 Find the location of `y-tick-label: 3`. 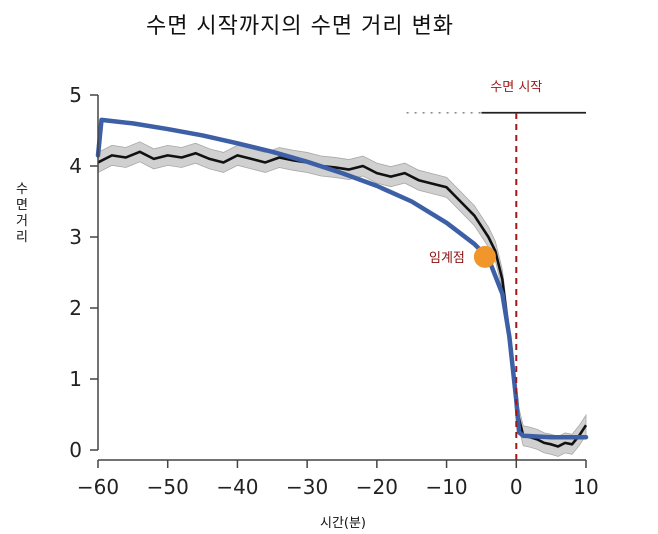

y-tick-label: 3 is located at coordinates (75, 237).